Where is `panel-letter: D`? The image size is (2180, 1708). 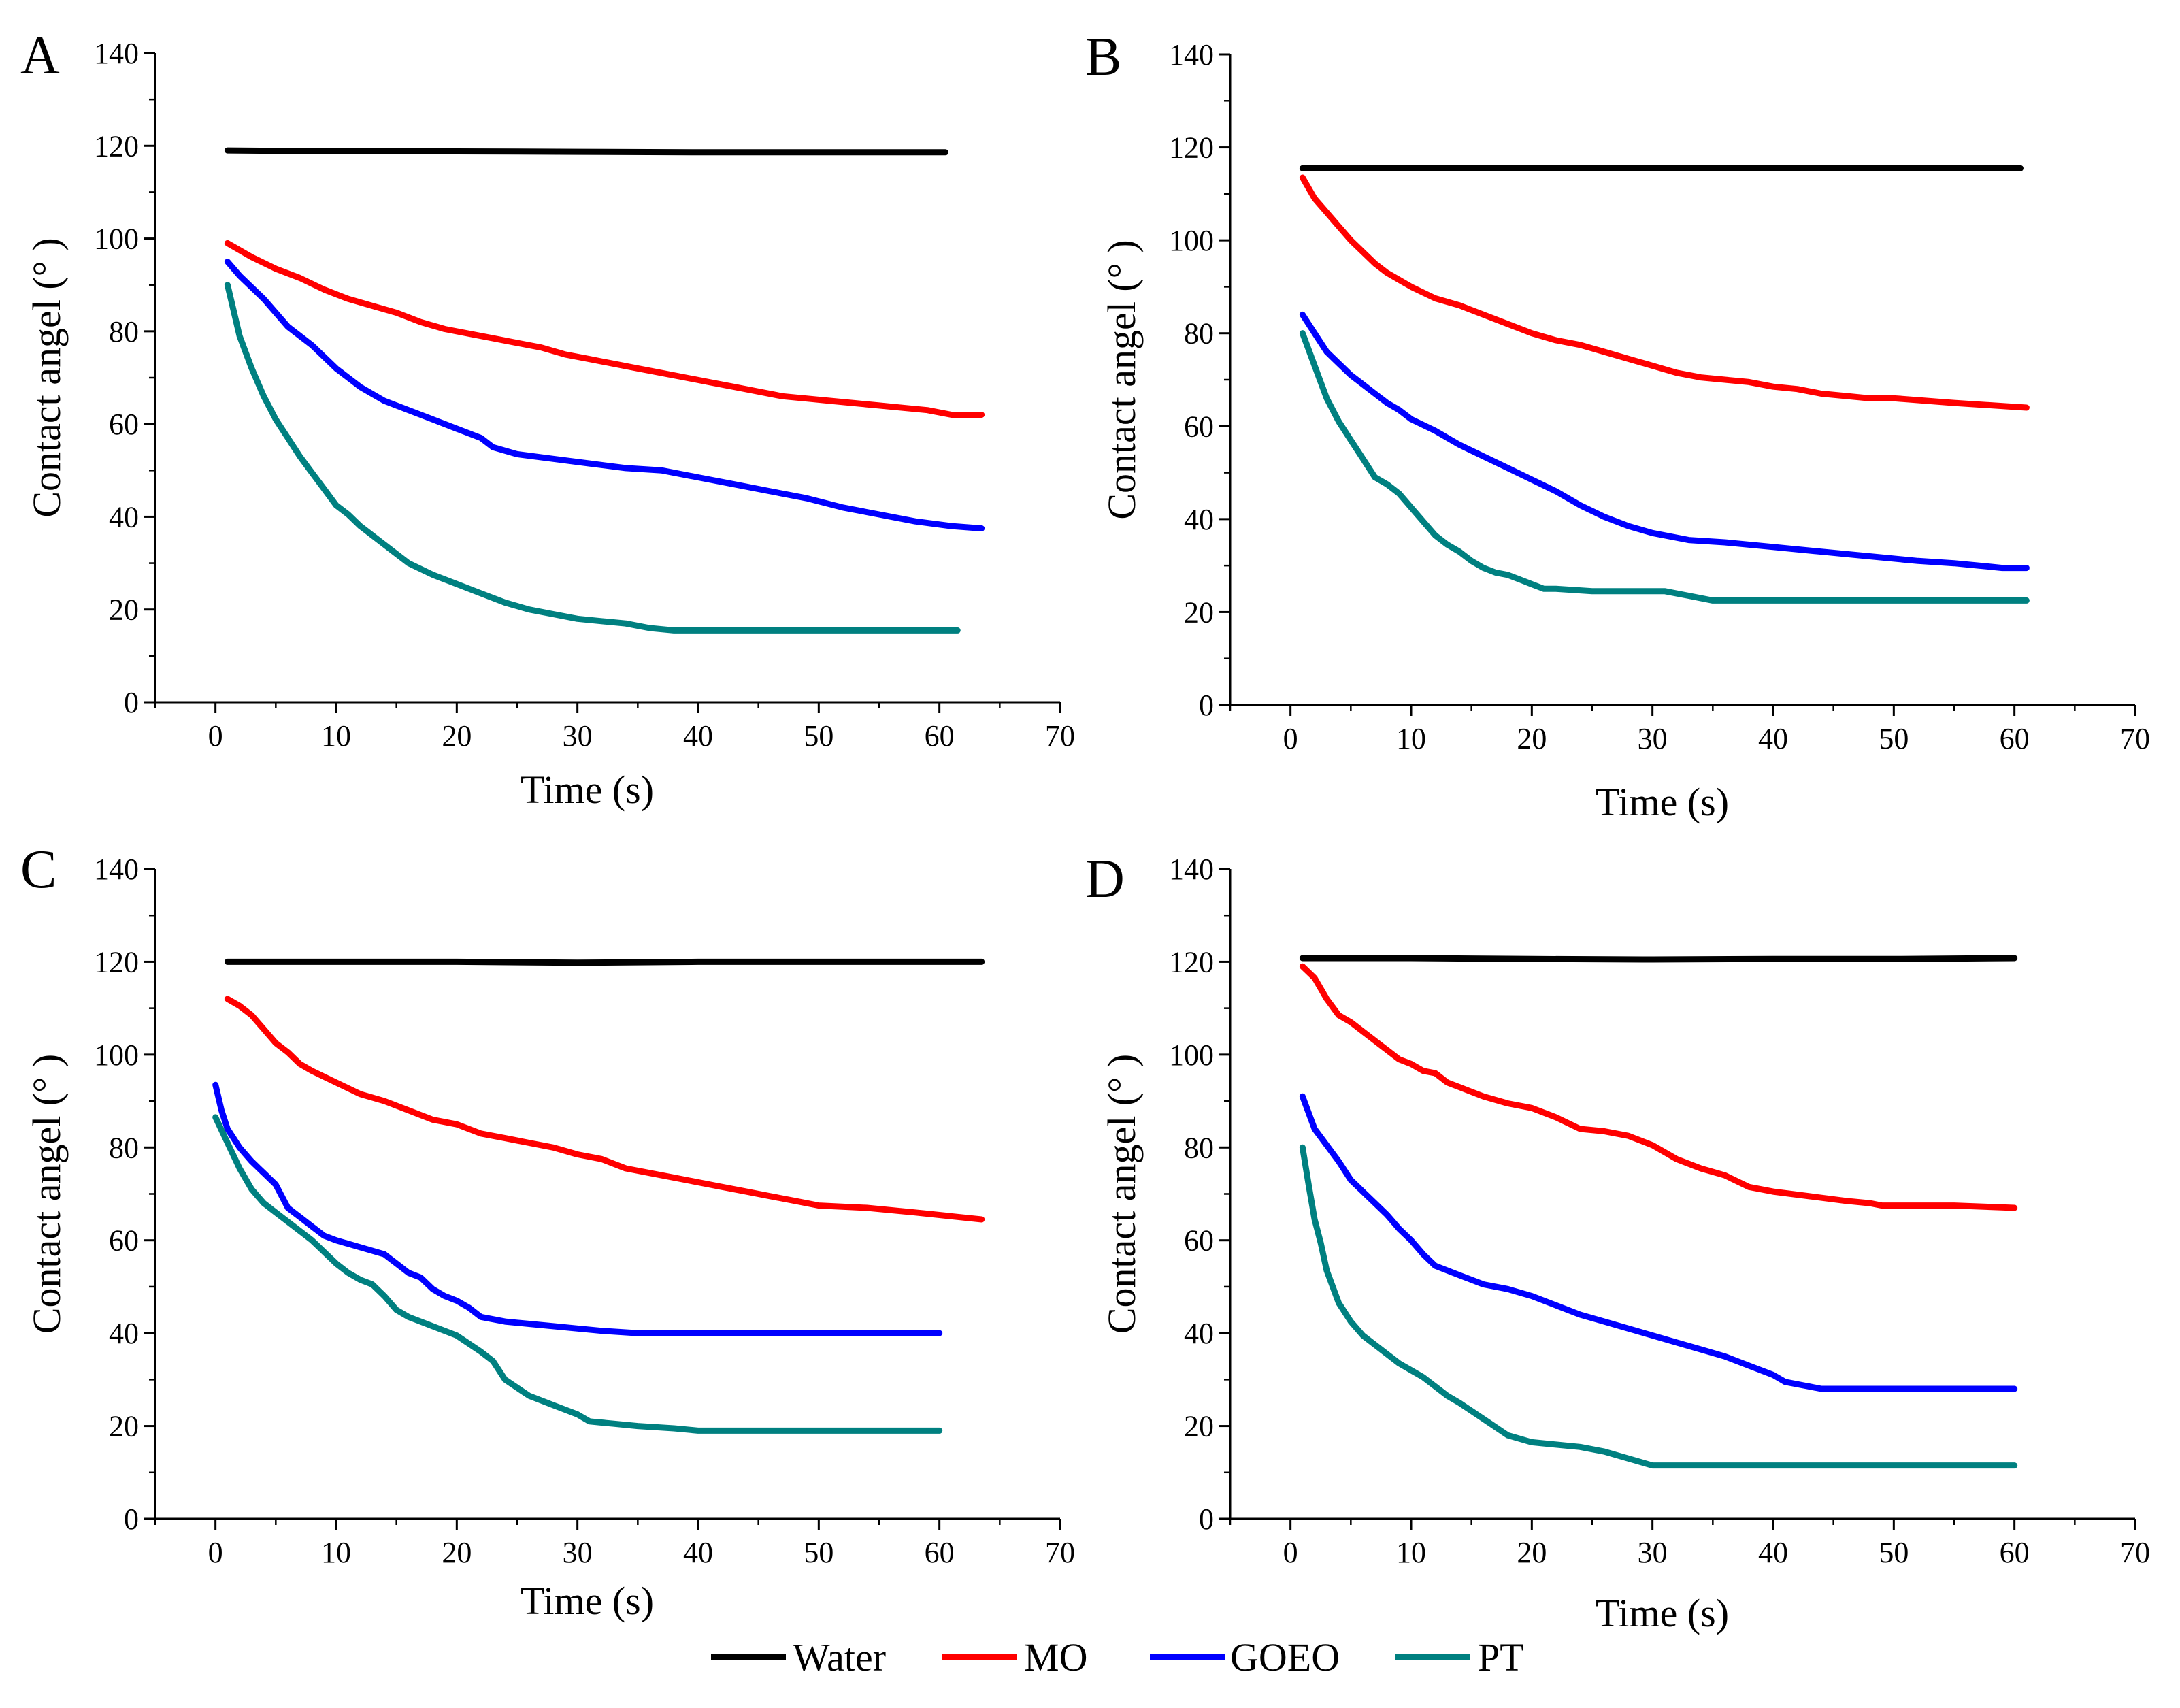 panel-letter: D is located at coordinates (1105, 879).